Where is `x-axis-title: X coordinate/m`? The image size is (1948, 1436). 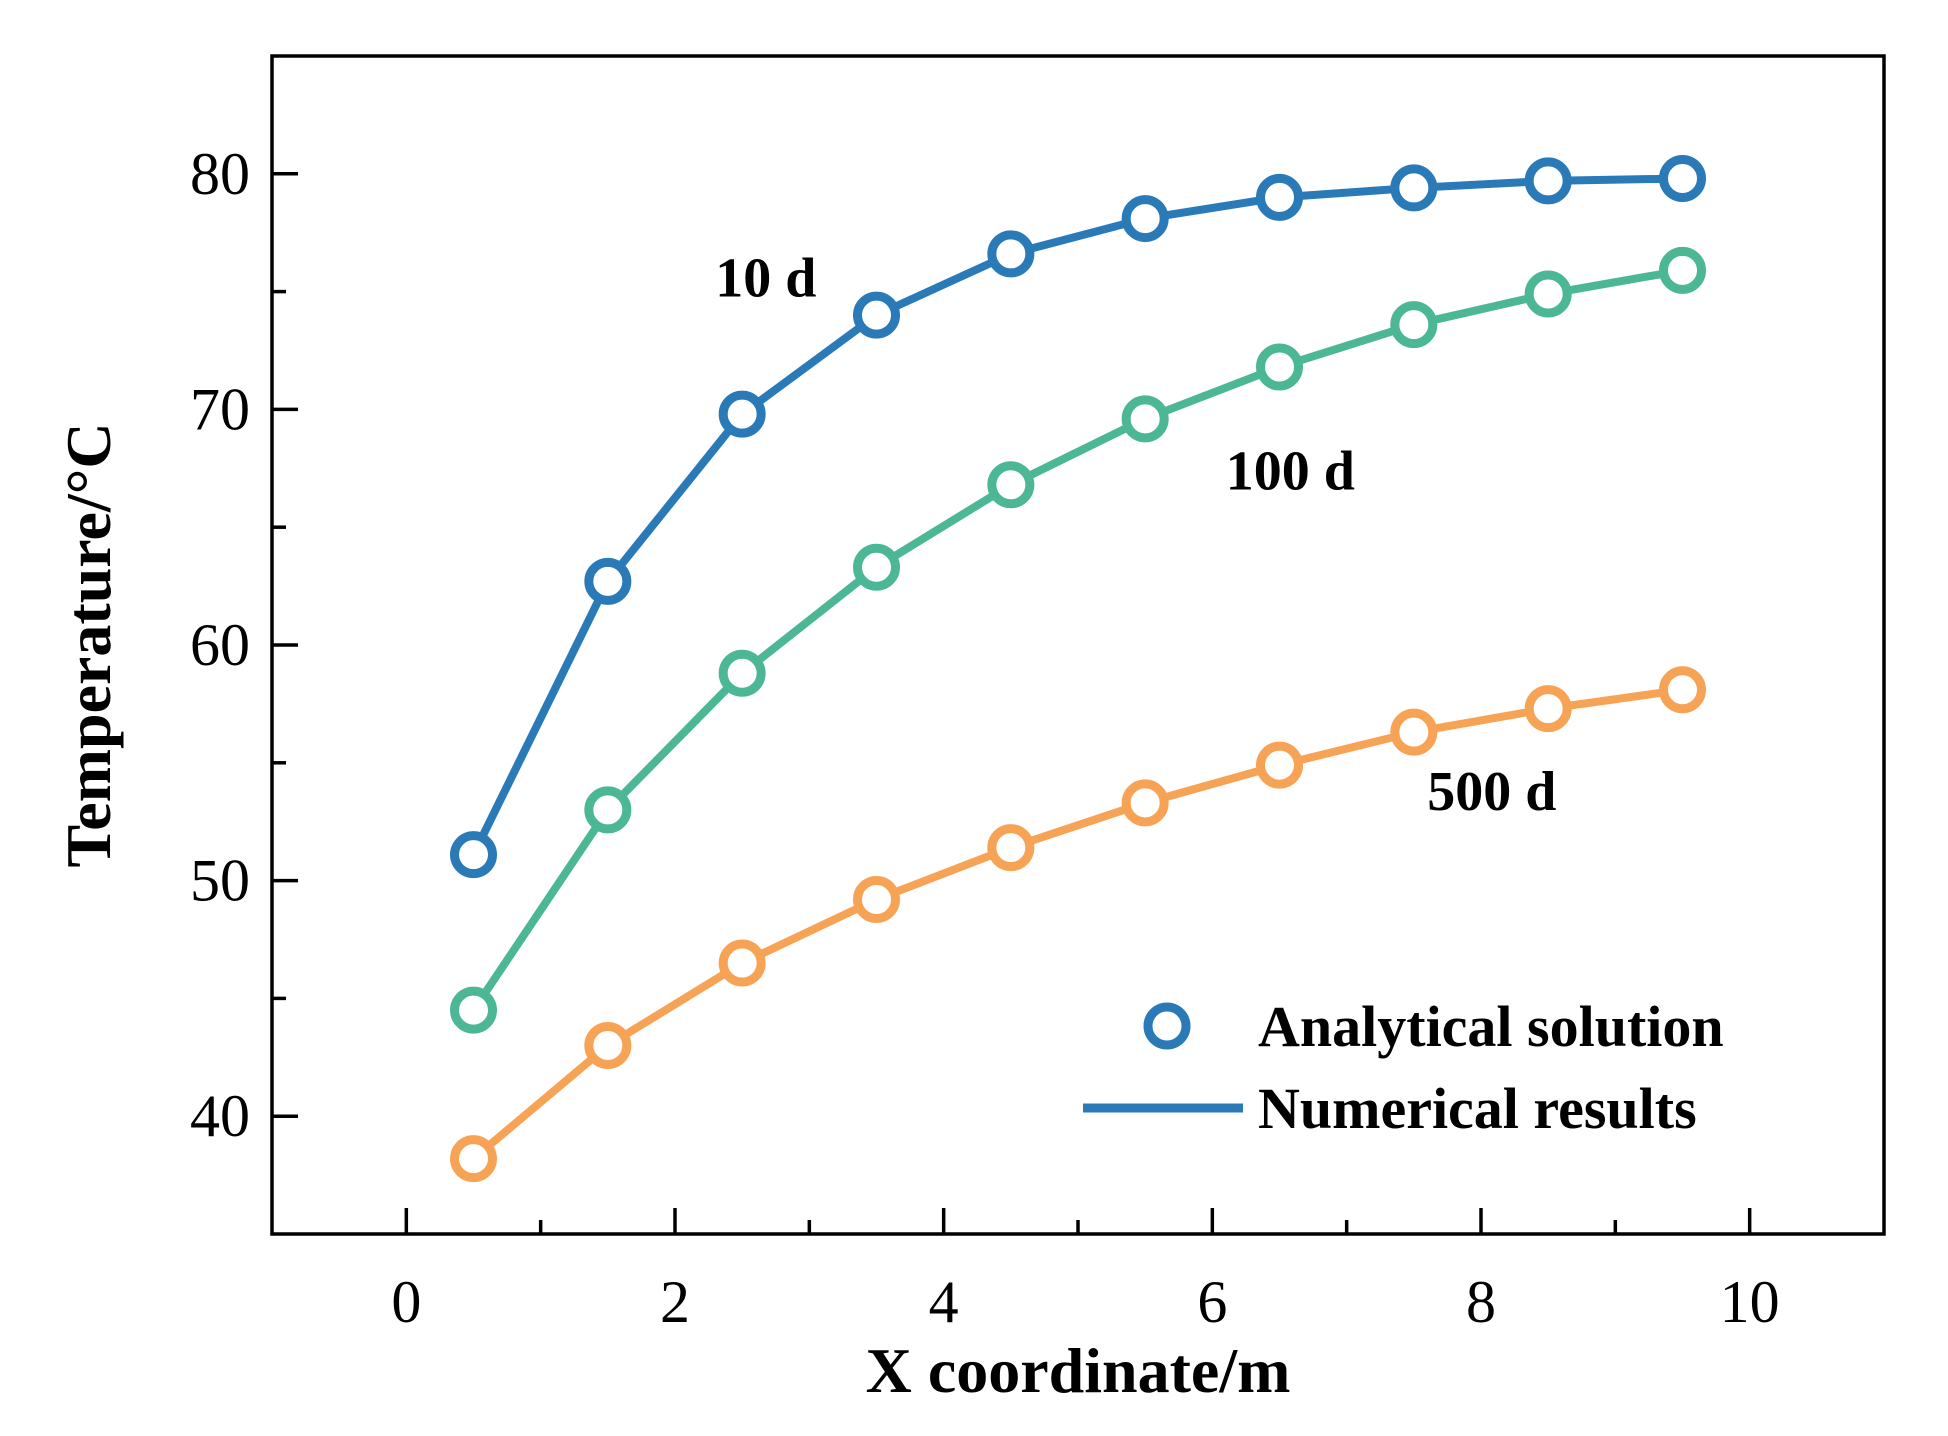
x-axis-title: X coordinate/m is located at coordinates (1078, 1370).